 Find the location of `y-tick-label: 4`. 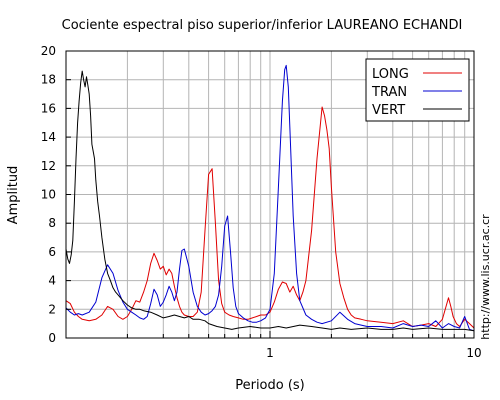

y-tick-label: 4 is located at coordinates (52, 281).